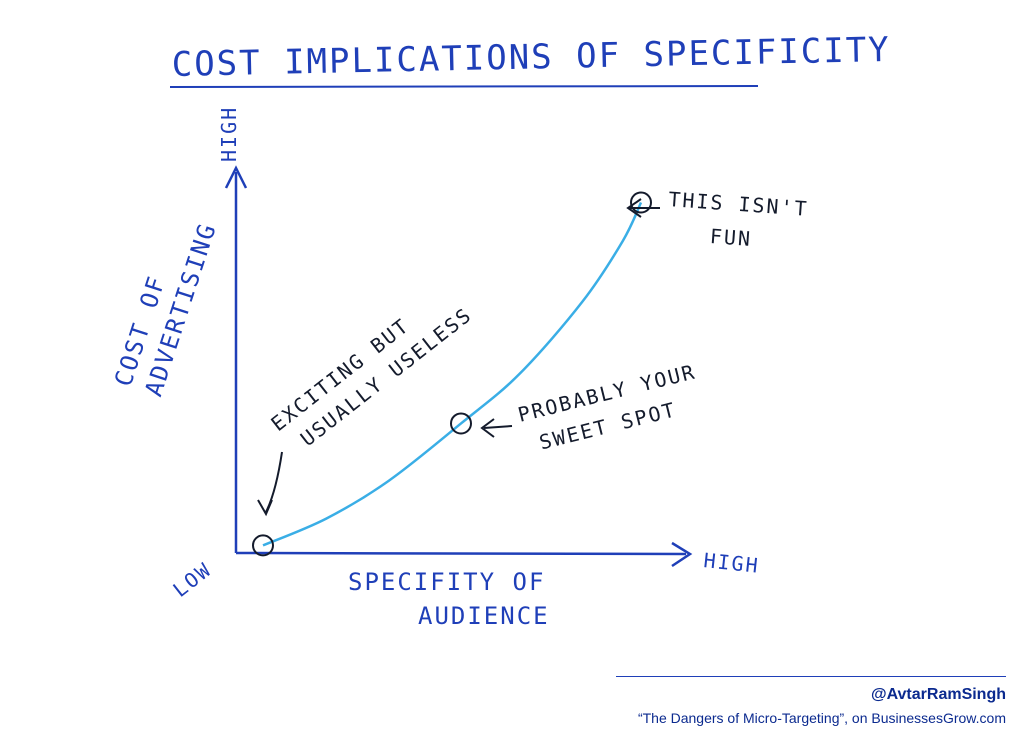  Describe the element at coordinates (464, 86) in the screenshot. I see `title-underline` at that location.